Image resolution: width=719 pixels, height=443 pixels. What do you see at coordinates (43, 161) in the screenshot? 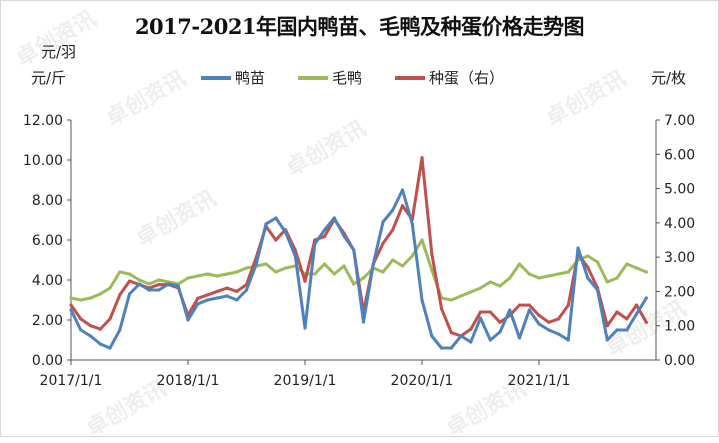
I see `left-tick-label: 10.00` at bounding box center [43, 161].